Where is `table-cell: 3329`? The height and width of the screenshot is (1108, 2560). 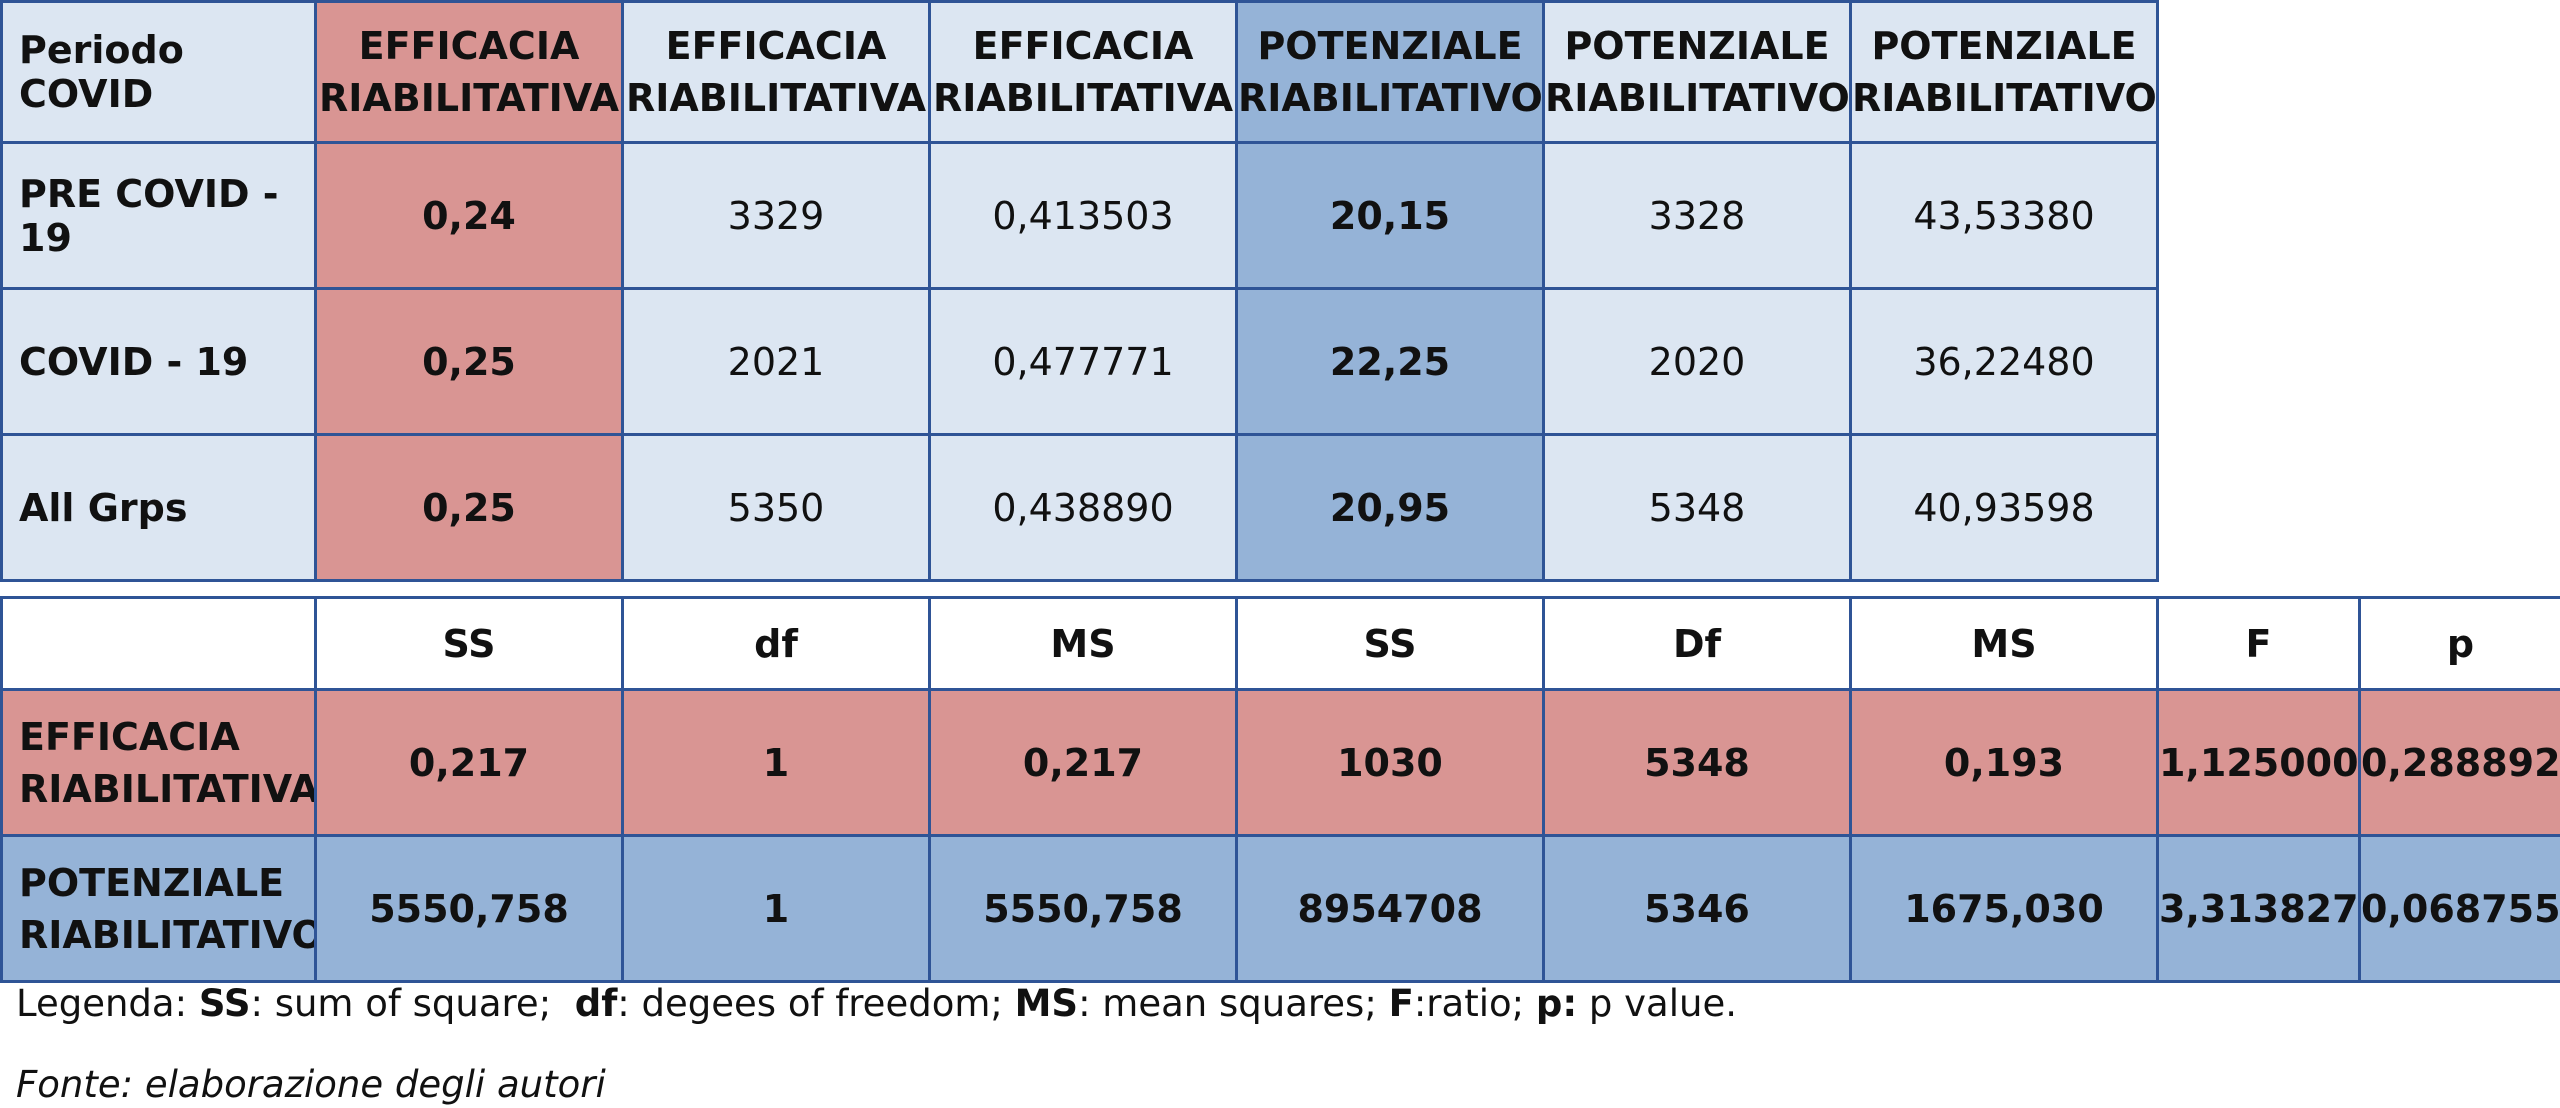 table-cell: 3329 is located at coordinates (776, 215).